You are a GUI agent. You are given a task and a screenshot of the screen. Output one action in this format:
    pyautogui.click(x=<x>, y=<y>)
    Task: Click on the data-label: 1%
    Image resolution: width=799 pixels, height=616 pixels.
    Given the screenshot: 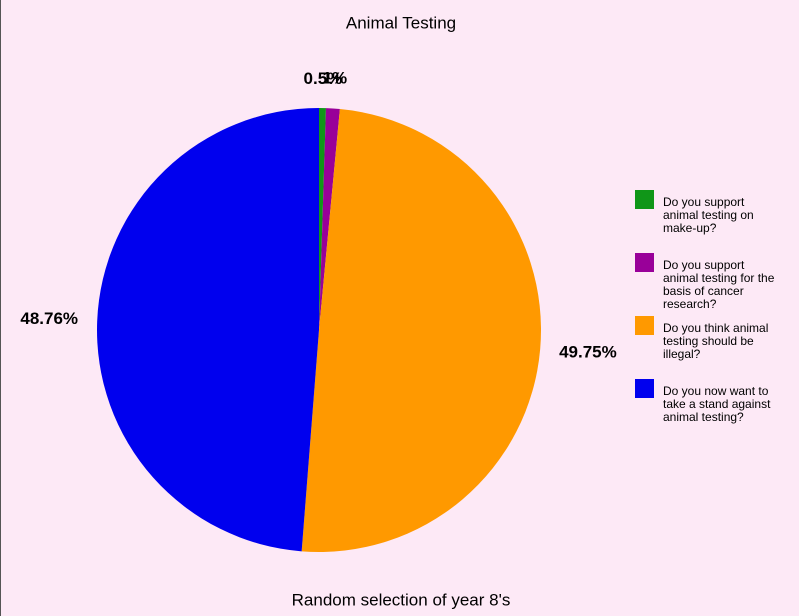 What is the action you would take?
    pyautogui.click(x=334, y=78)
    